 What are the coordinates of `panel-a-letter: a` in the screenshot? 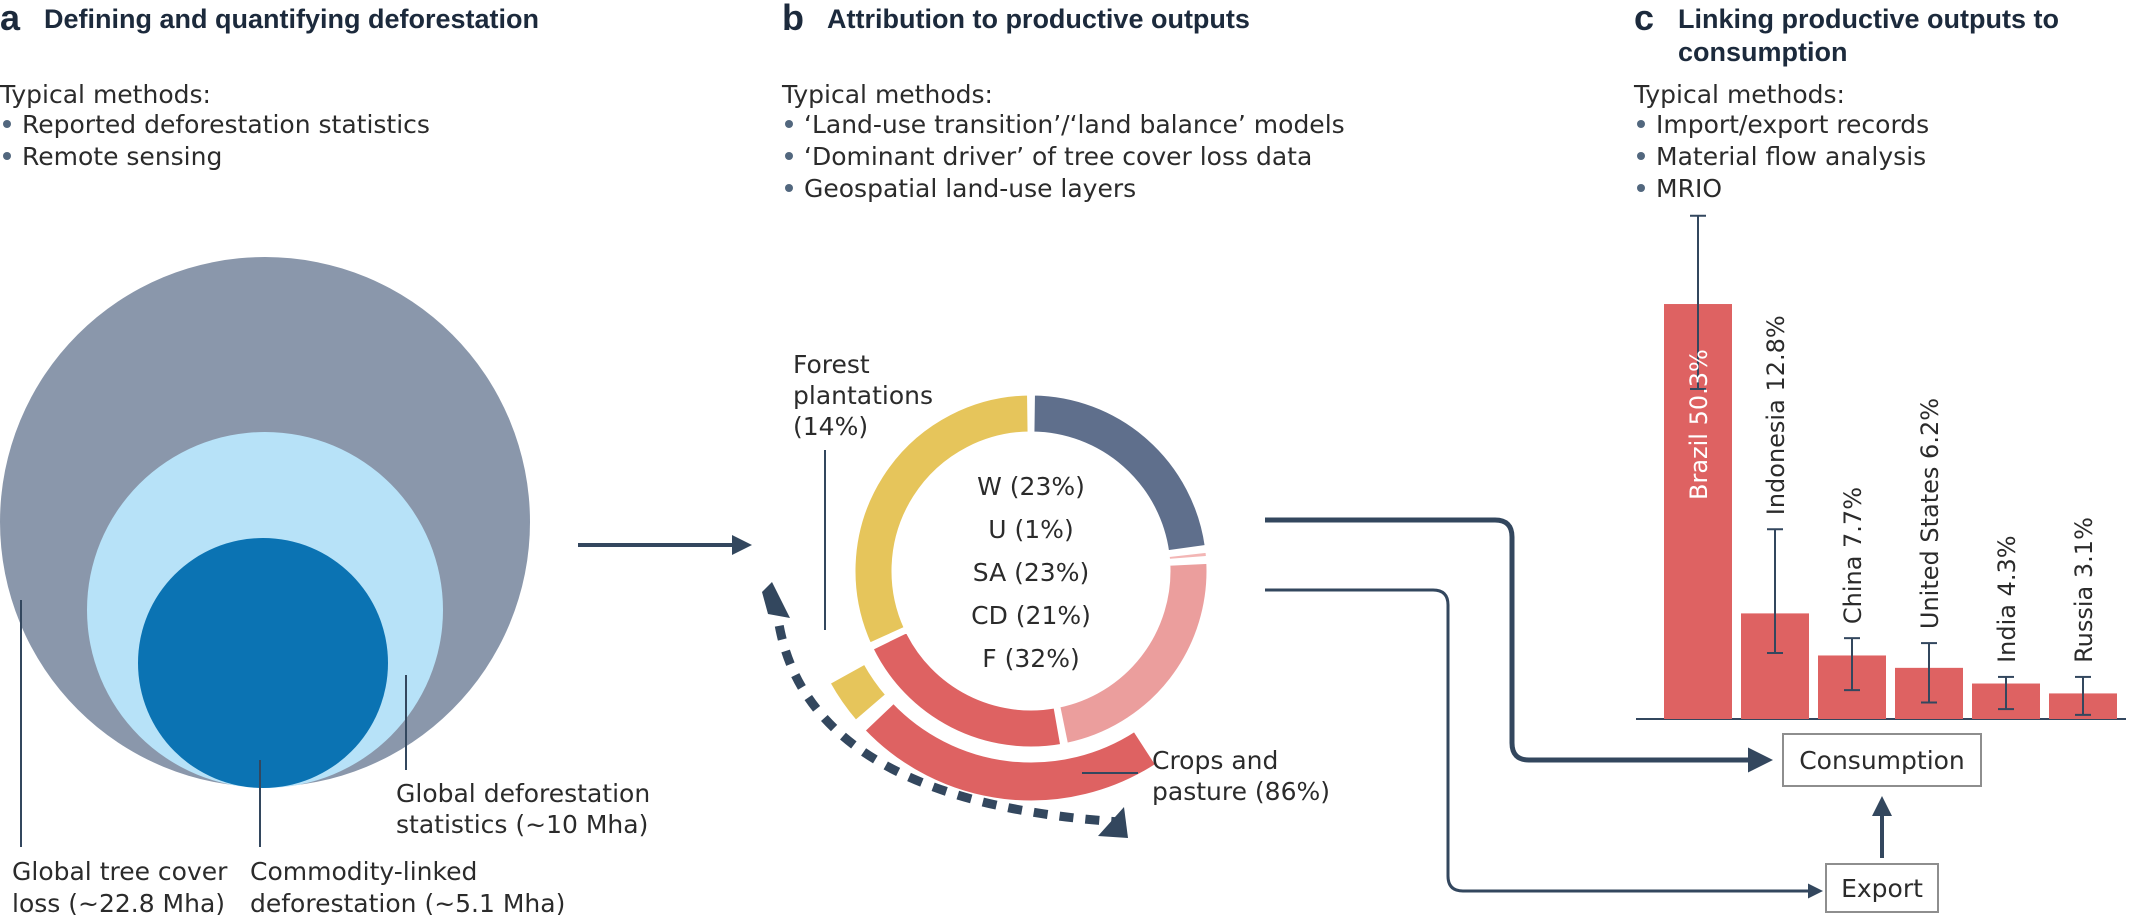 It's located at (10, 19).